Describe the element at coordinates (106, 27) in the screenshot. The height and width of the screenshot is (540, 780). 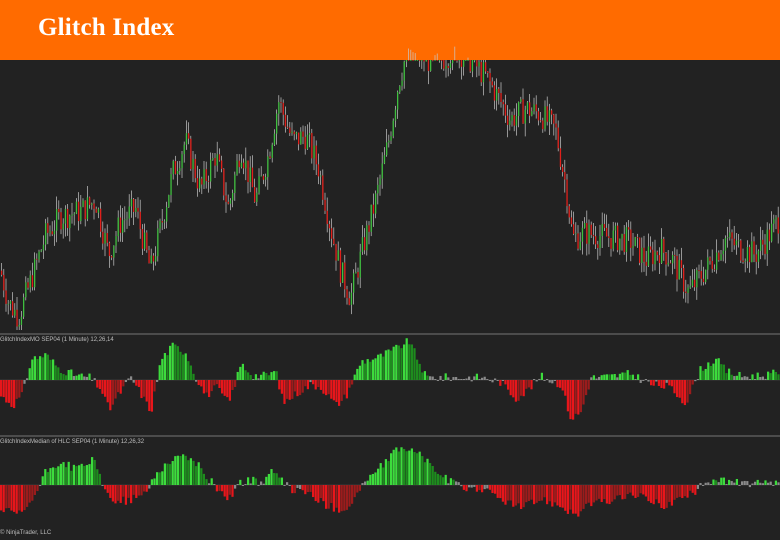
I see `page-title: Glitch Index` at that location.